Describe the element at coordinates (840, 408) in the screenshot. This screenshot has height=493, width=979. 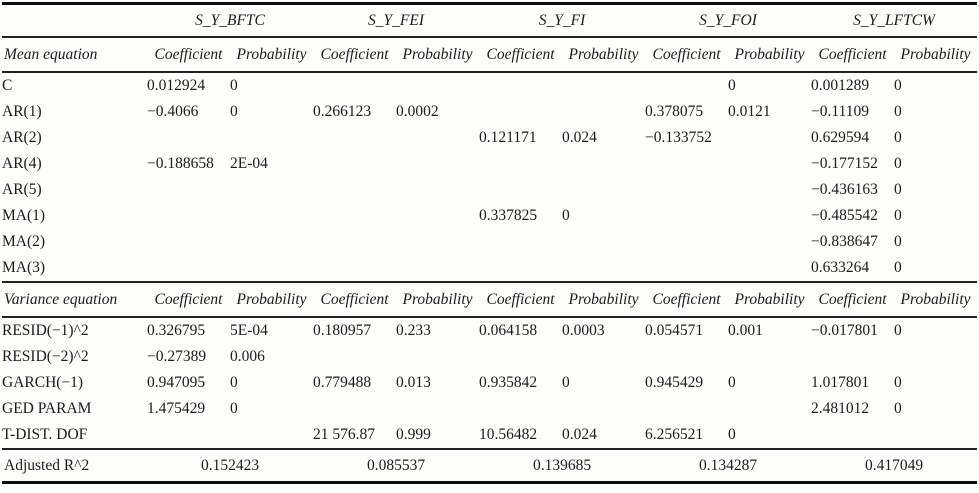
I see `coefficient-cell: 2.481012` at that location.